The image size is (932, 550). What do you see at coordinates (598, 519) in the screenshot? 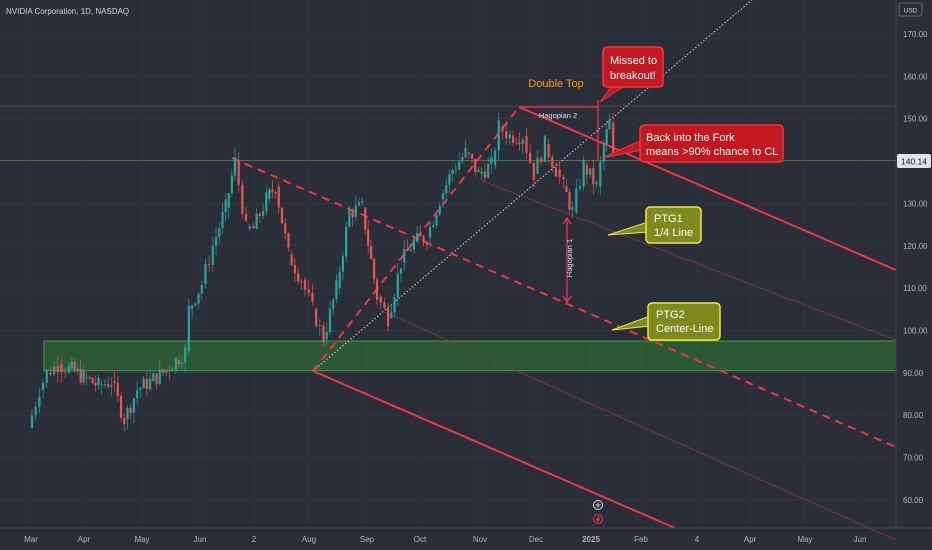
I see `dividend-bolt-icon` at bounding box center [598, 519].